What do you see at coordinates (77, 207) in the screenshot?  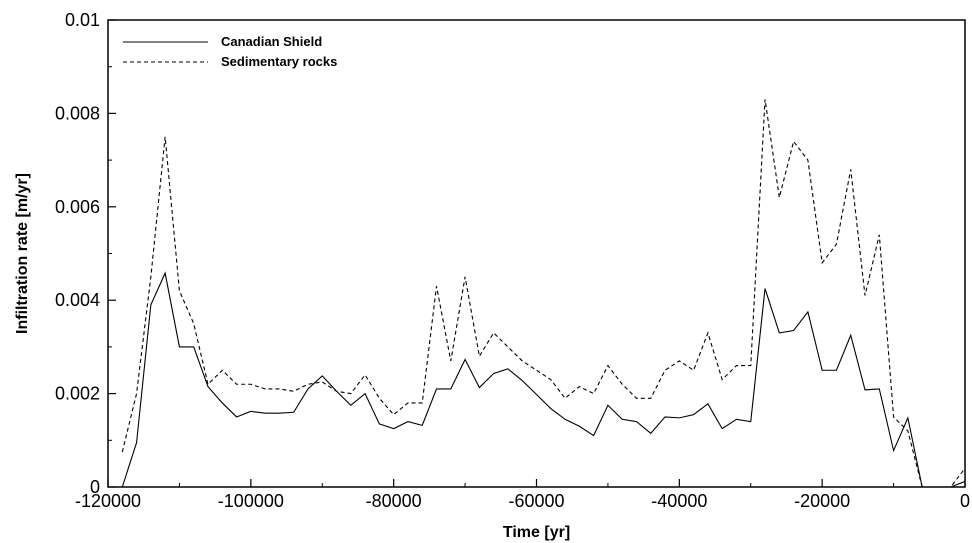 I see `y-tick-label: 0.006` at bounding box center [77, 207].